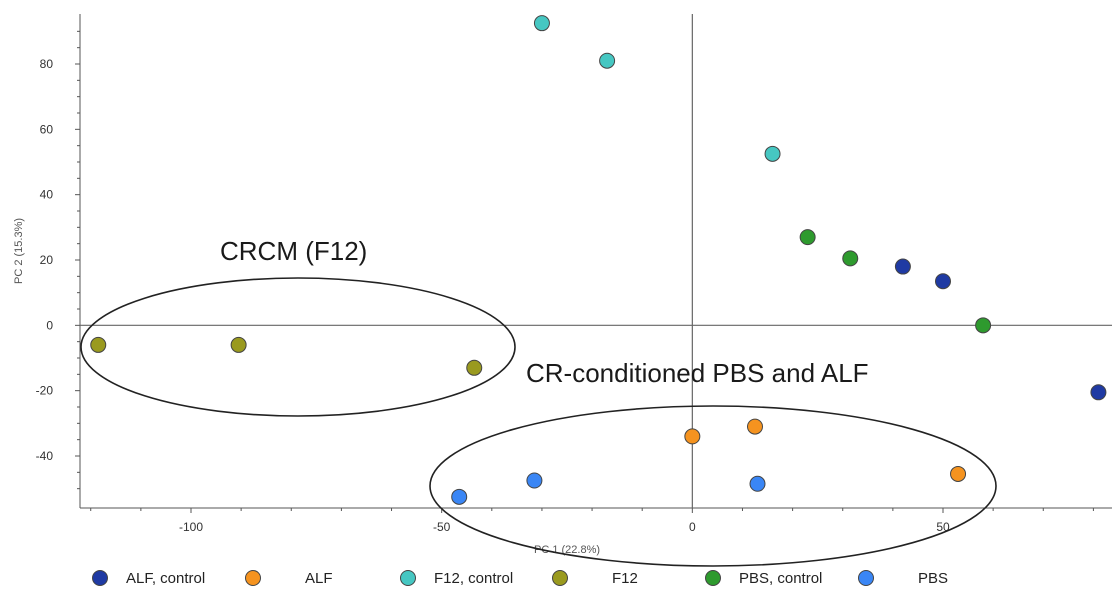 This screenshot has width=1112, height=590. Describe the element at coordinates (293, 251) in the screenshot. I see `crcm-annotation: CRCM (F12)` at that location.